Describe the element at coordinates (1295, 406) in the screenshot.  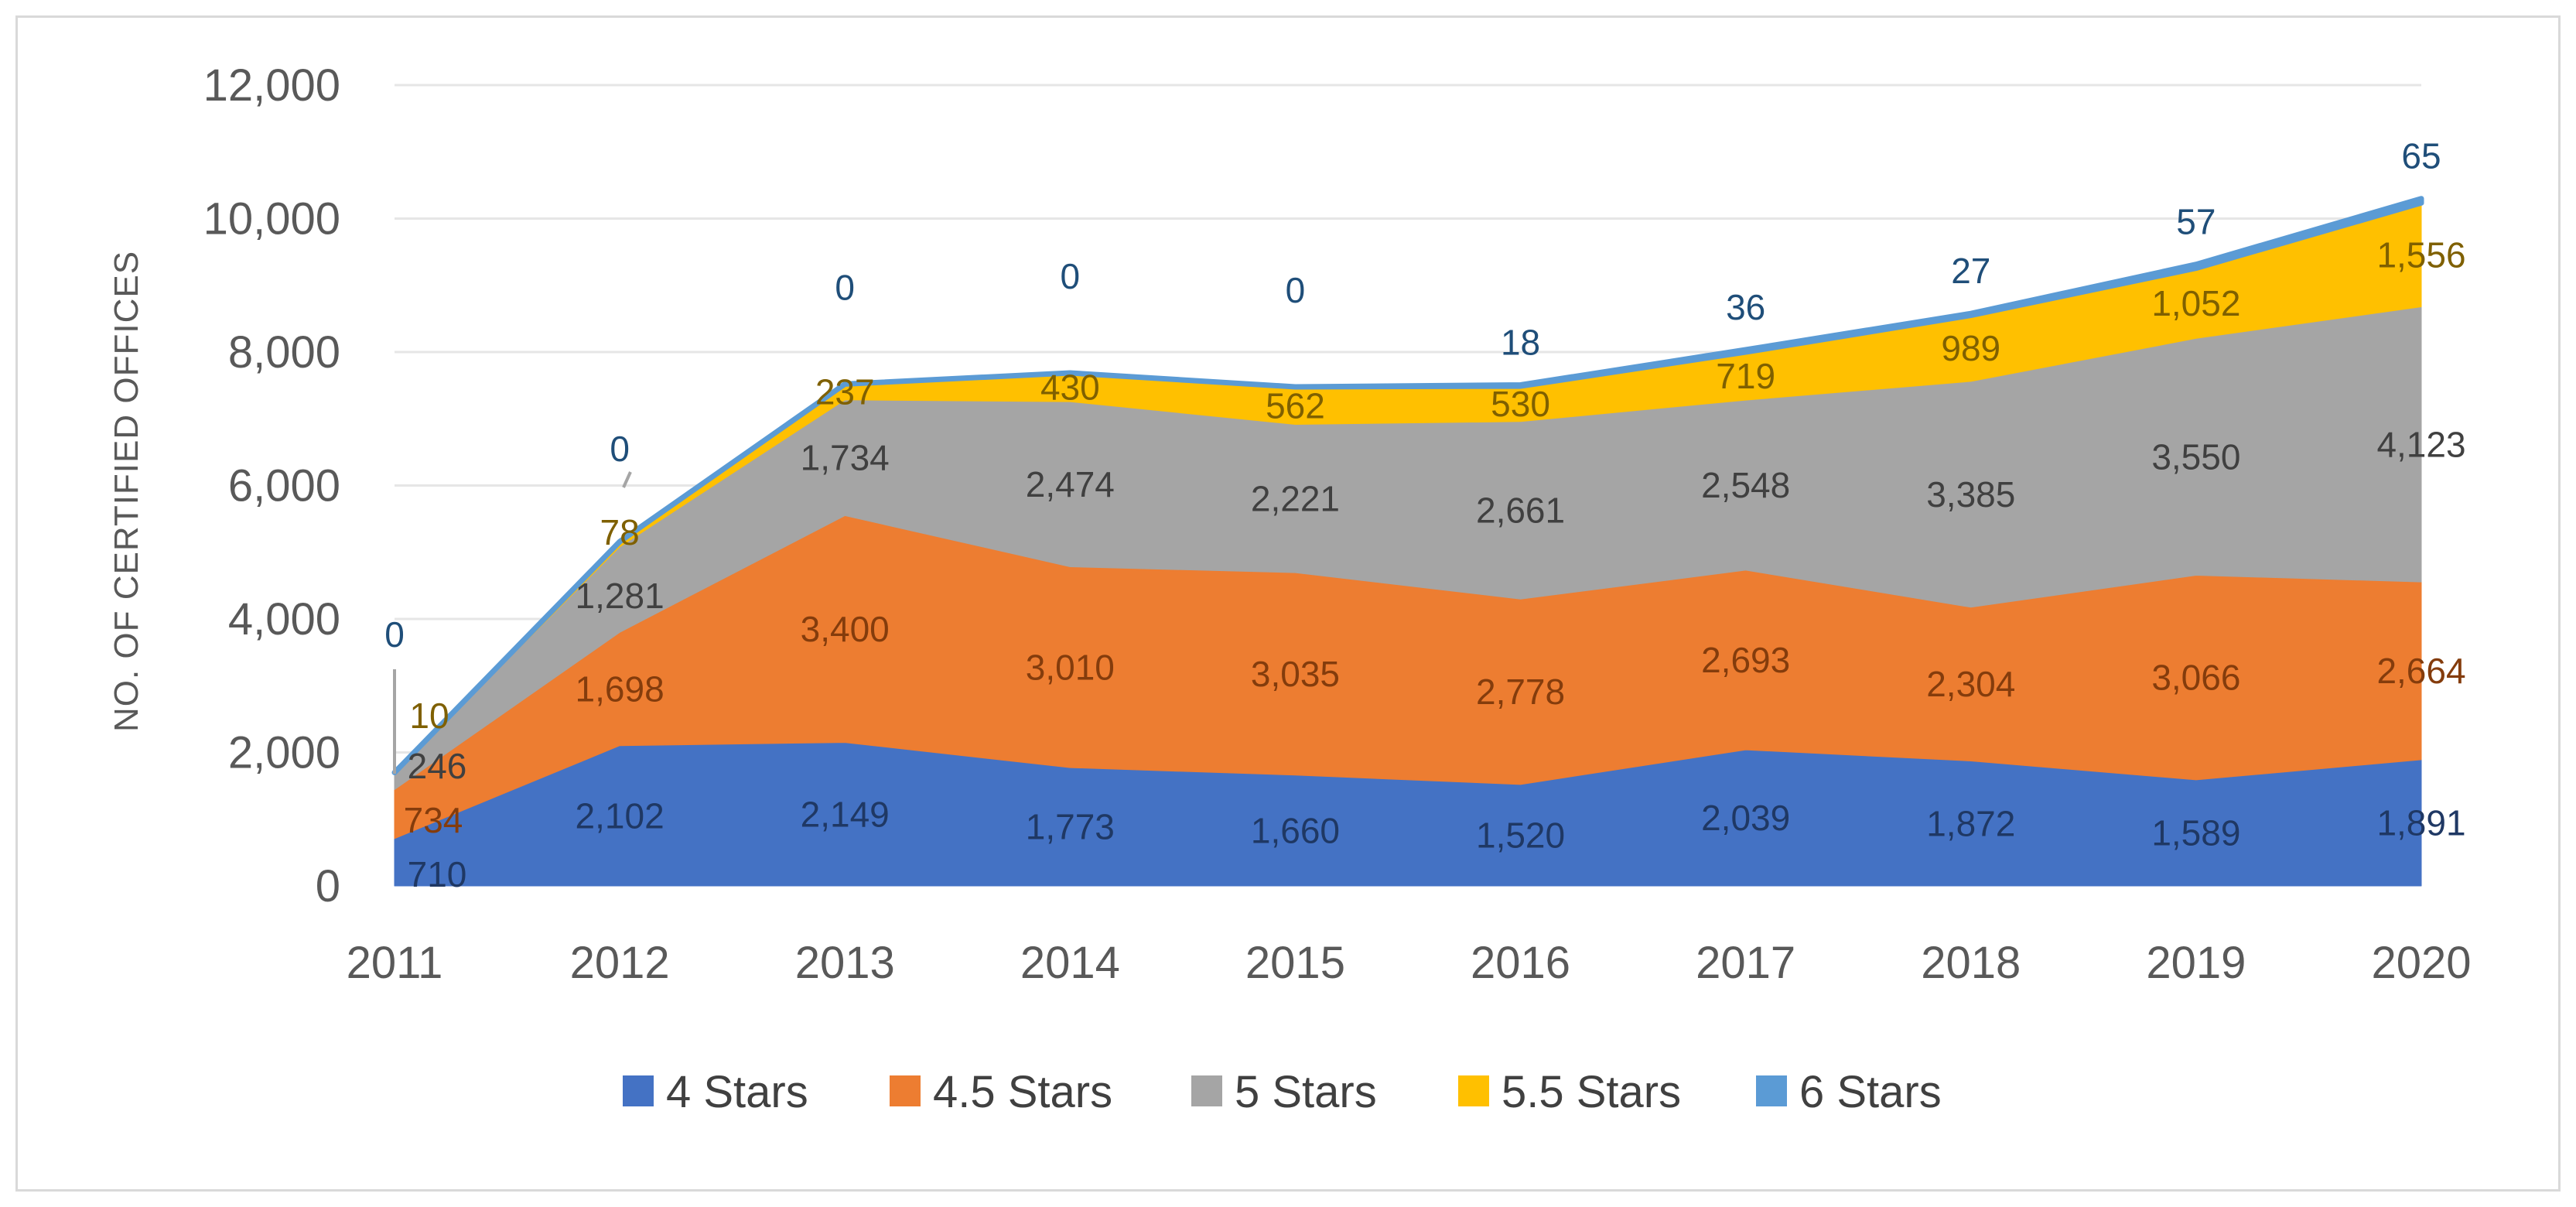
I see `data-label: 562` at that location.